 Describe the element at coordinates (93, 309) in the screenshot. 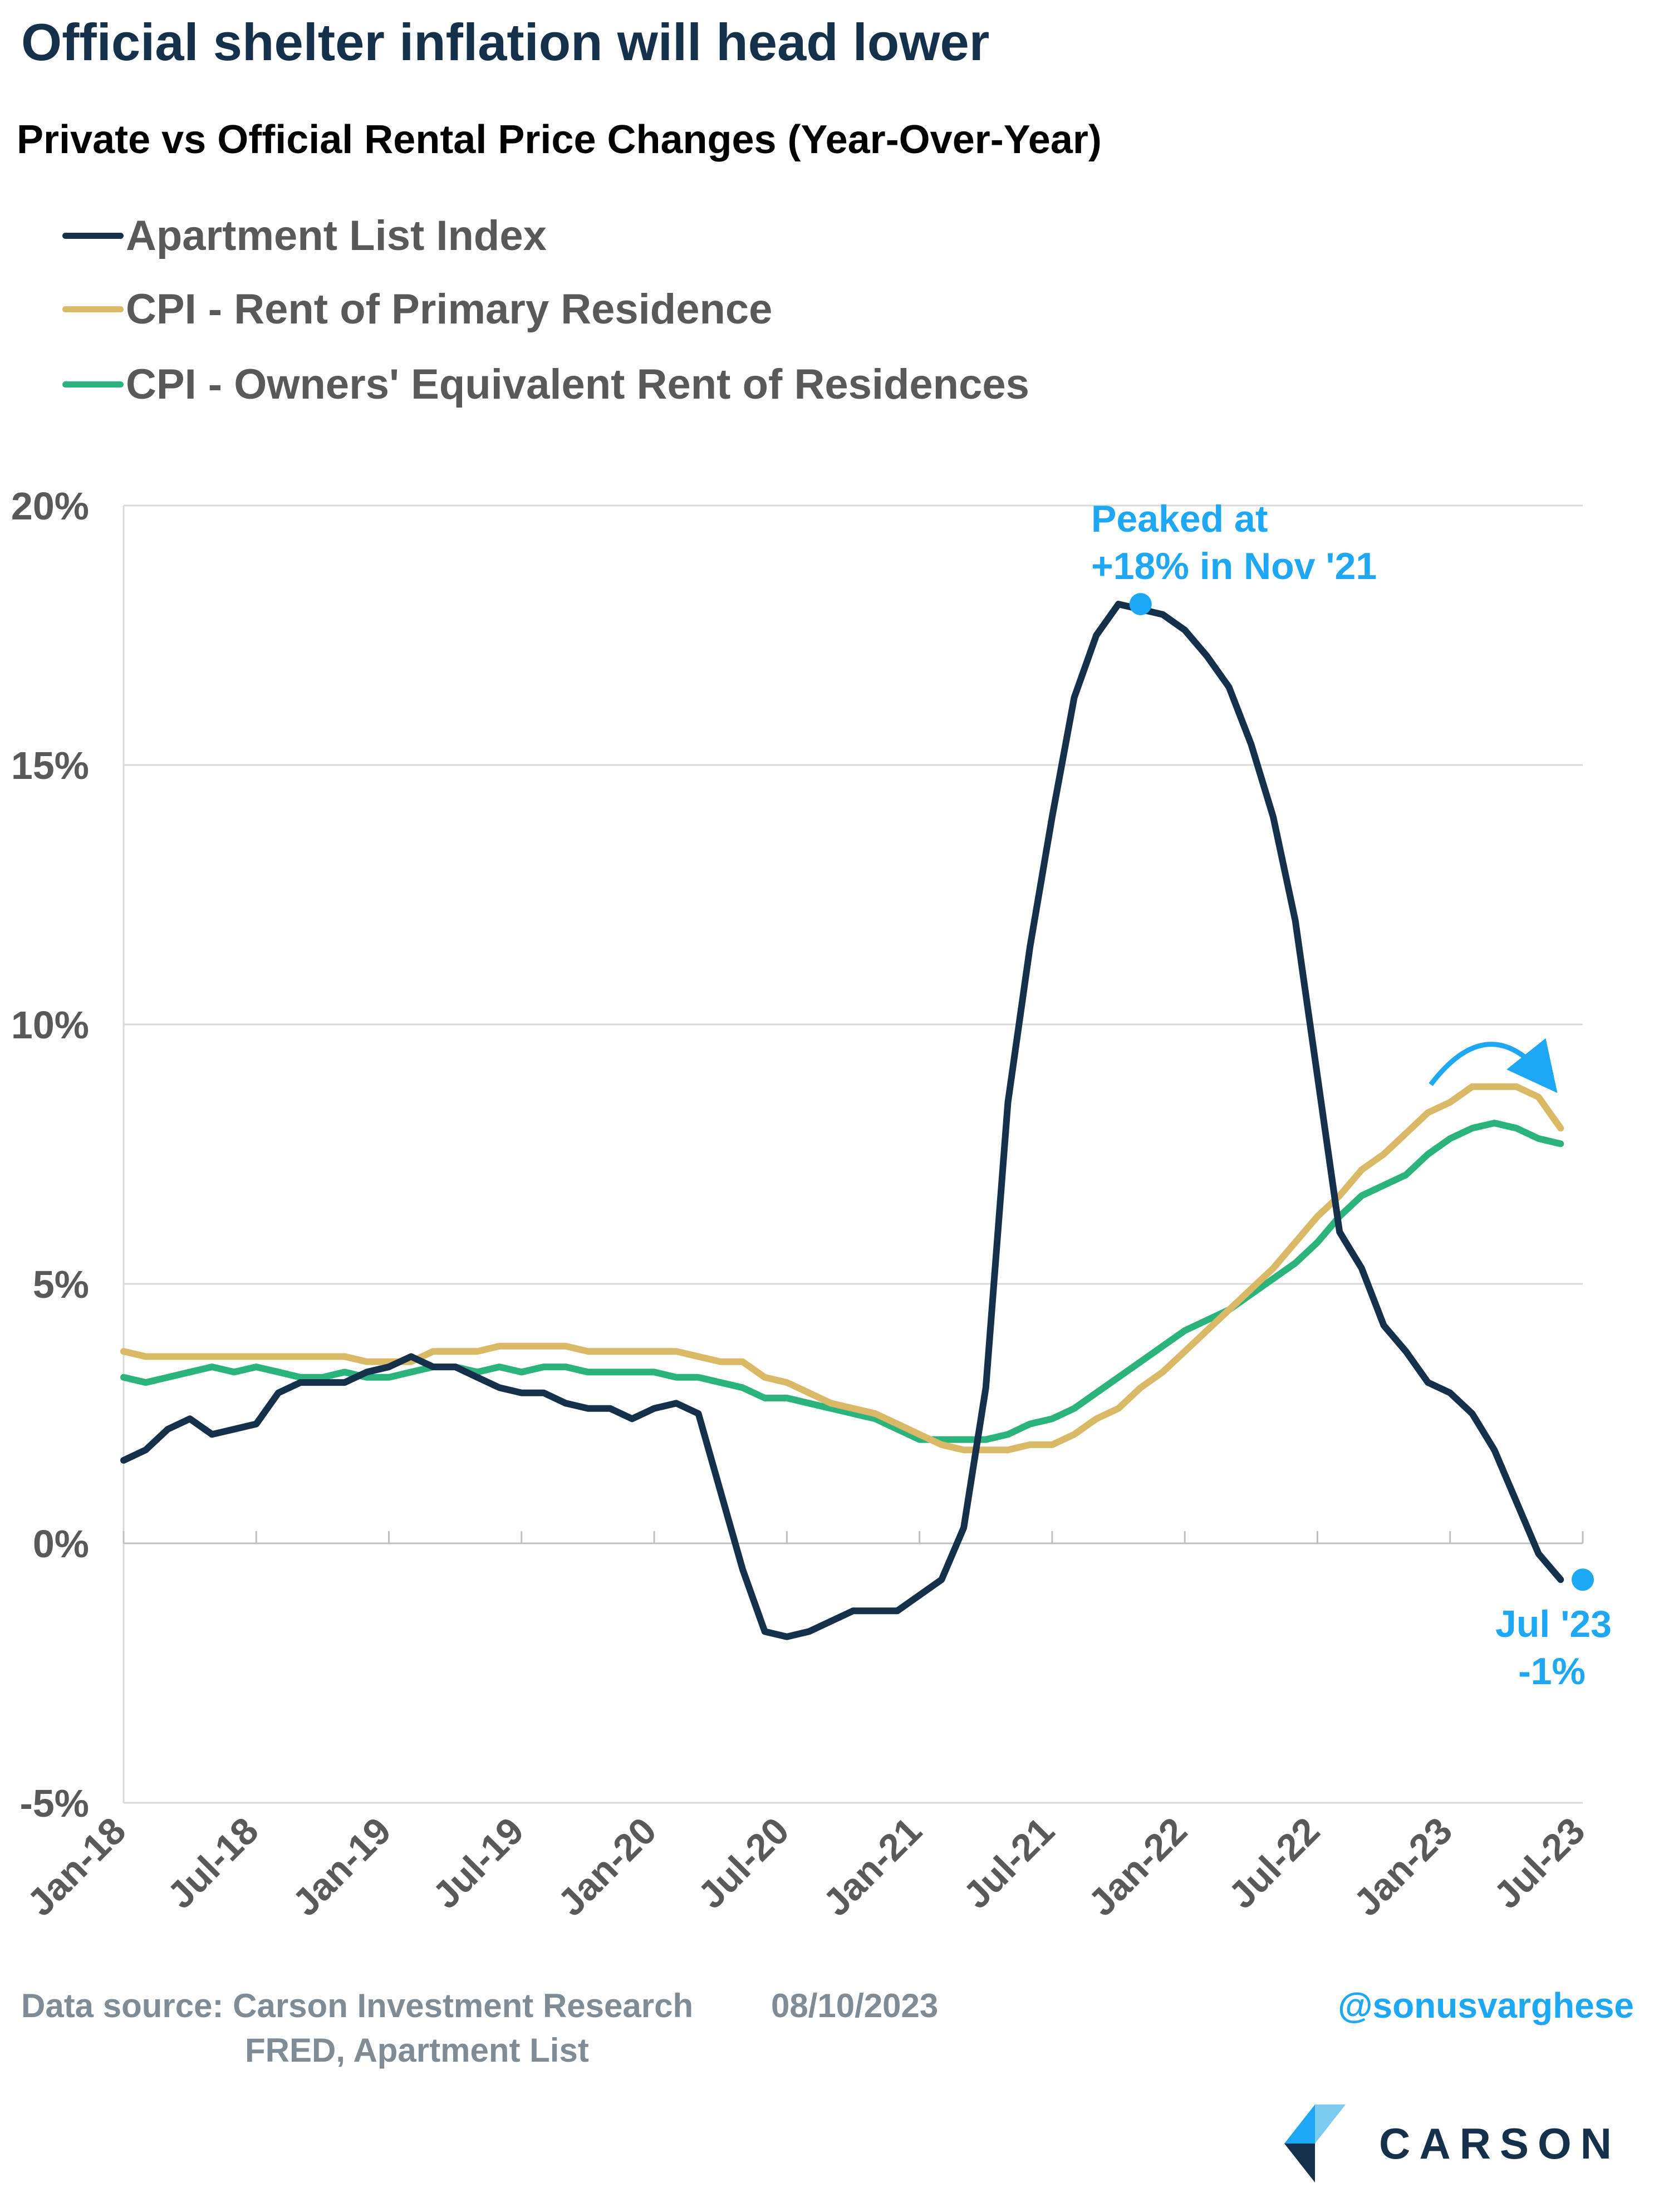

I see `legend-swatch-cpi-rent` at that location.